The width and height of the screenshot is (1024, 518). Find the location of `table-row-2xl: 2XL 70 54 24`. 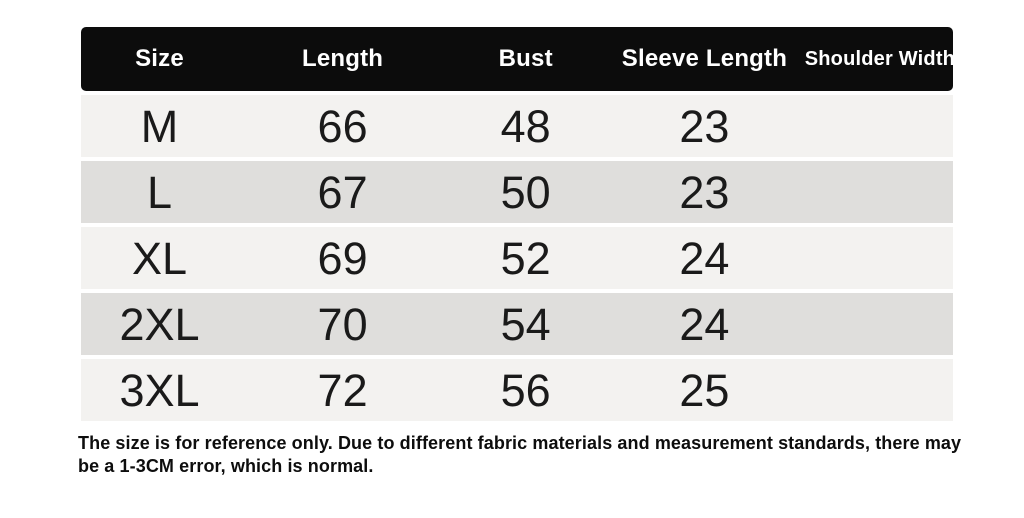

table-row-2xl: 2XL 70 54 24 is located at coordinates (517, 324).